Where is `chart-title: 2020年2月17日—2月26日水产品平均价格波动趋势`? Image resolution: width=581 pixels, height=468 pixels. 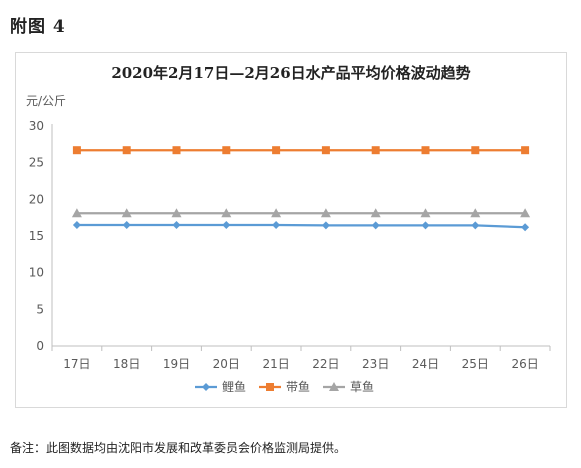 chart-title: 2020年2月17日—2月26日水产品平均价格波动趋势 is located at coordinates (290, 73).